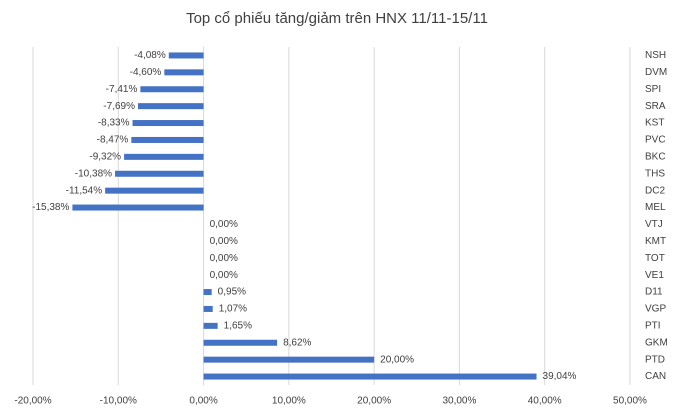 The height and width of the screenshot is (414, 675). What do you see at coordinates (655, 106) in the screenshot?
I see `y-tick-label: SRA` at bounding box center [655, 106].